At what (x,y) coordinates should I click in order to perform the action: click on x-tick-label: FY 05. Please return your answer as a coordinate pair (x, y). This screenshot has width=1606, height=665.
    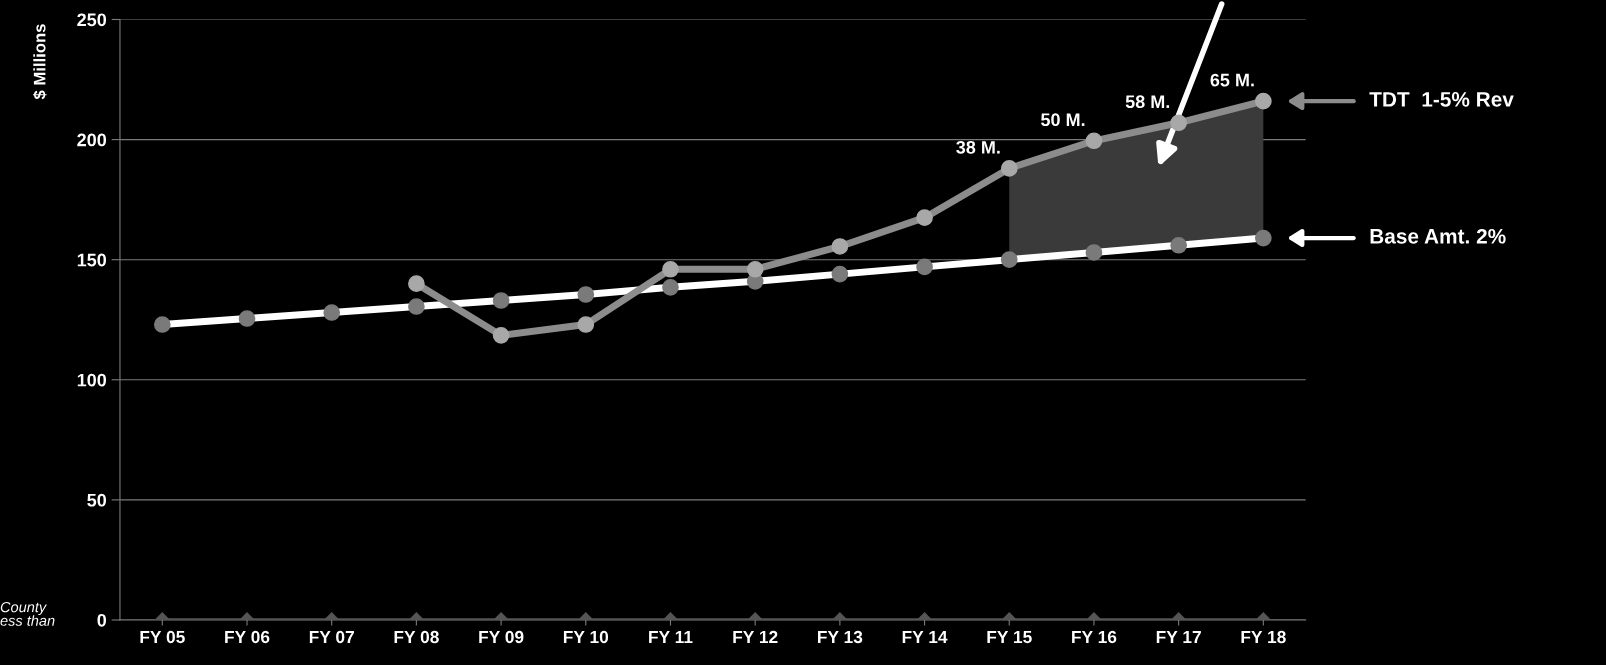
    Looking at the image, I should click on (162, 637).